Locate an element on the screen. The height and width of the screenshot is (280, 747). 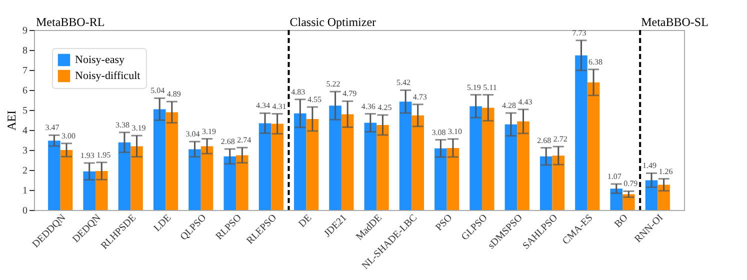
text: Classic Optimizer is located at coordinates (333, 22).